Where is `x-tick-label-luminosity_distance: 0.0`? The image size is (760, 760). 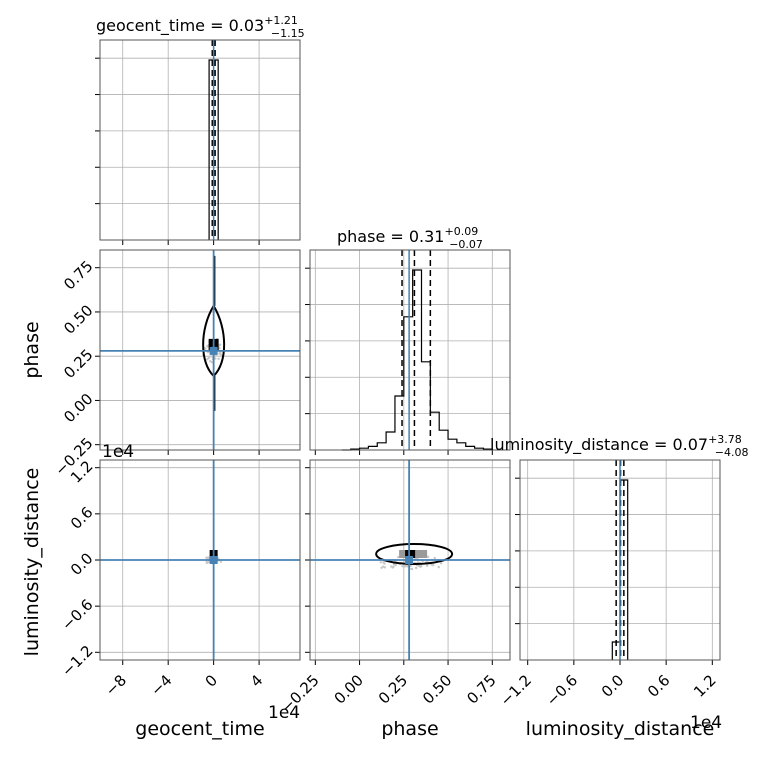 x-tick-label-luminosity_distance: 0.0 is located at coordinates (613, 686).